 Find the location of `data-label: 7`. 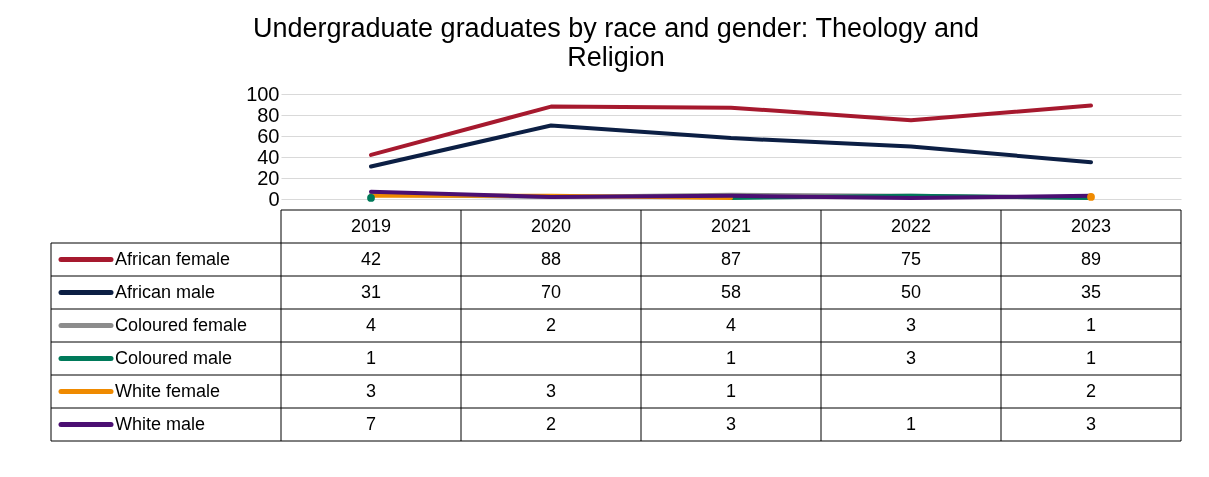

data-label: 7 is located at coordinates (371, 423).